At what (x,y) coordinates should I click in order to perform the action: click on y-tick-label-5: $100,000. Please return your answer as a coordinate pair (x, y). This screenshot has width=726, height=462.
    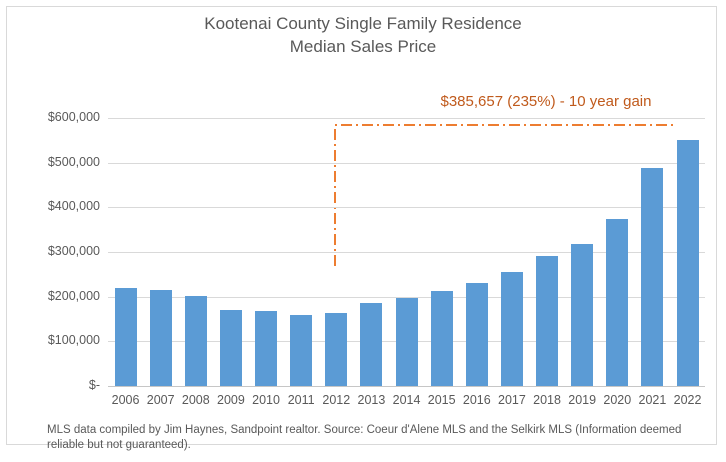
    Looking at the image, I should click on (73, 340).